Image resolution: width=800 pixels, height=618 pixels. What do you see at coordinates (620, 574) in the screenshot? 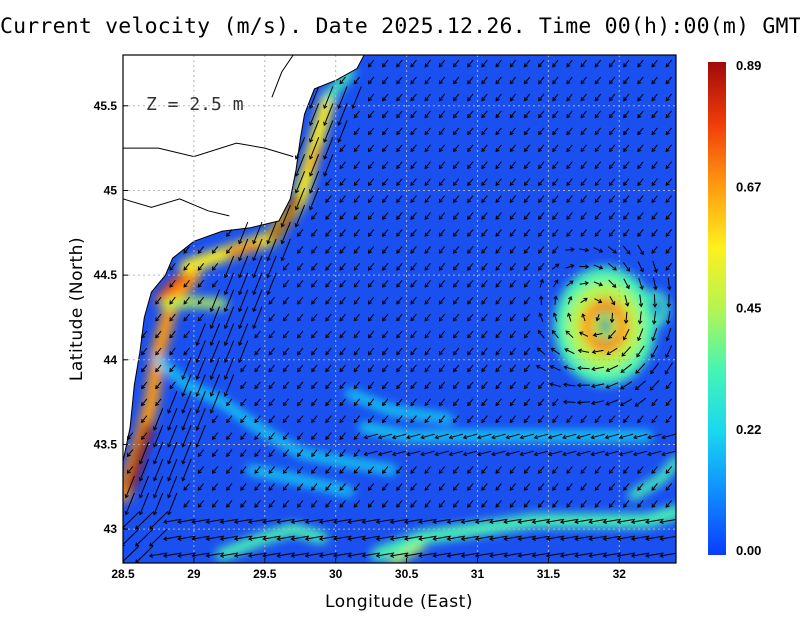
I see `x-tick-label: 32` at bounding box center [620, 574].